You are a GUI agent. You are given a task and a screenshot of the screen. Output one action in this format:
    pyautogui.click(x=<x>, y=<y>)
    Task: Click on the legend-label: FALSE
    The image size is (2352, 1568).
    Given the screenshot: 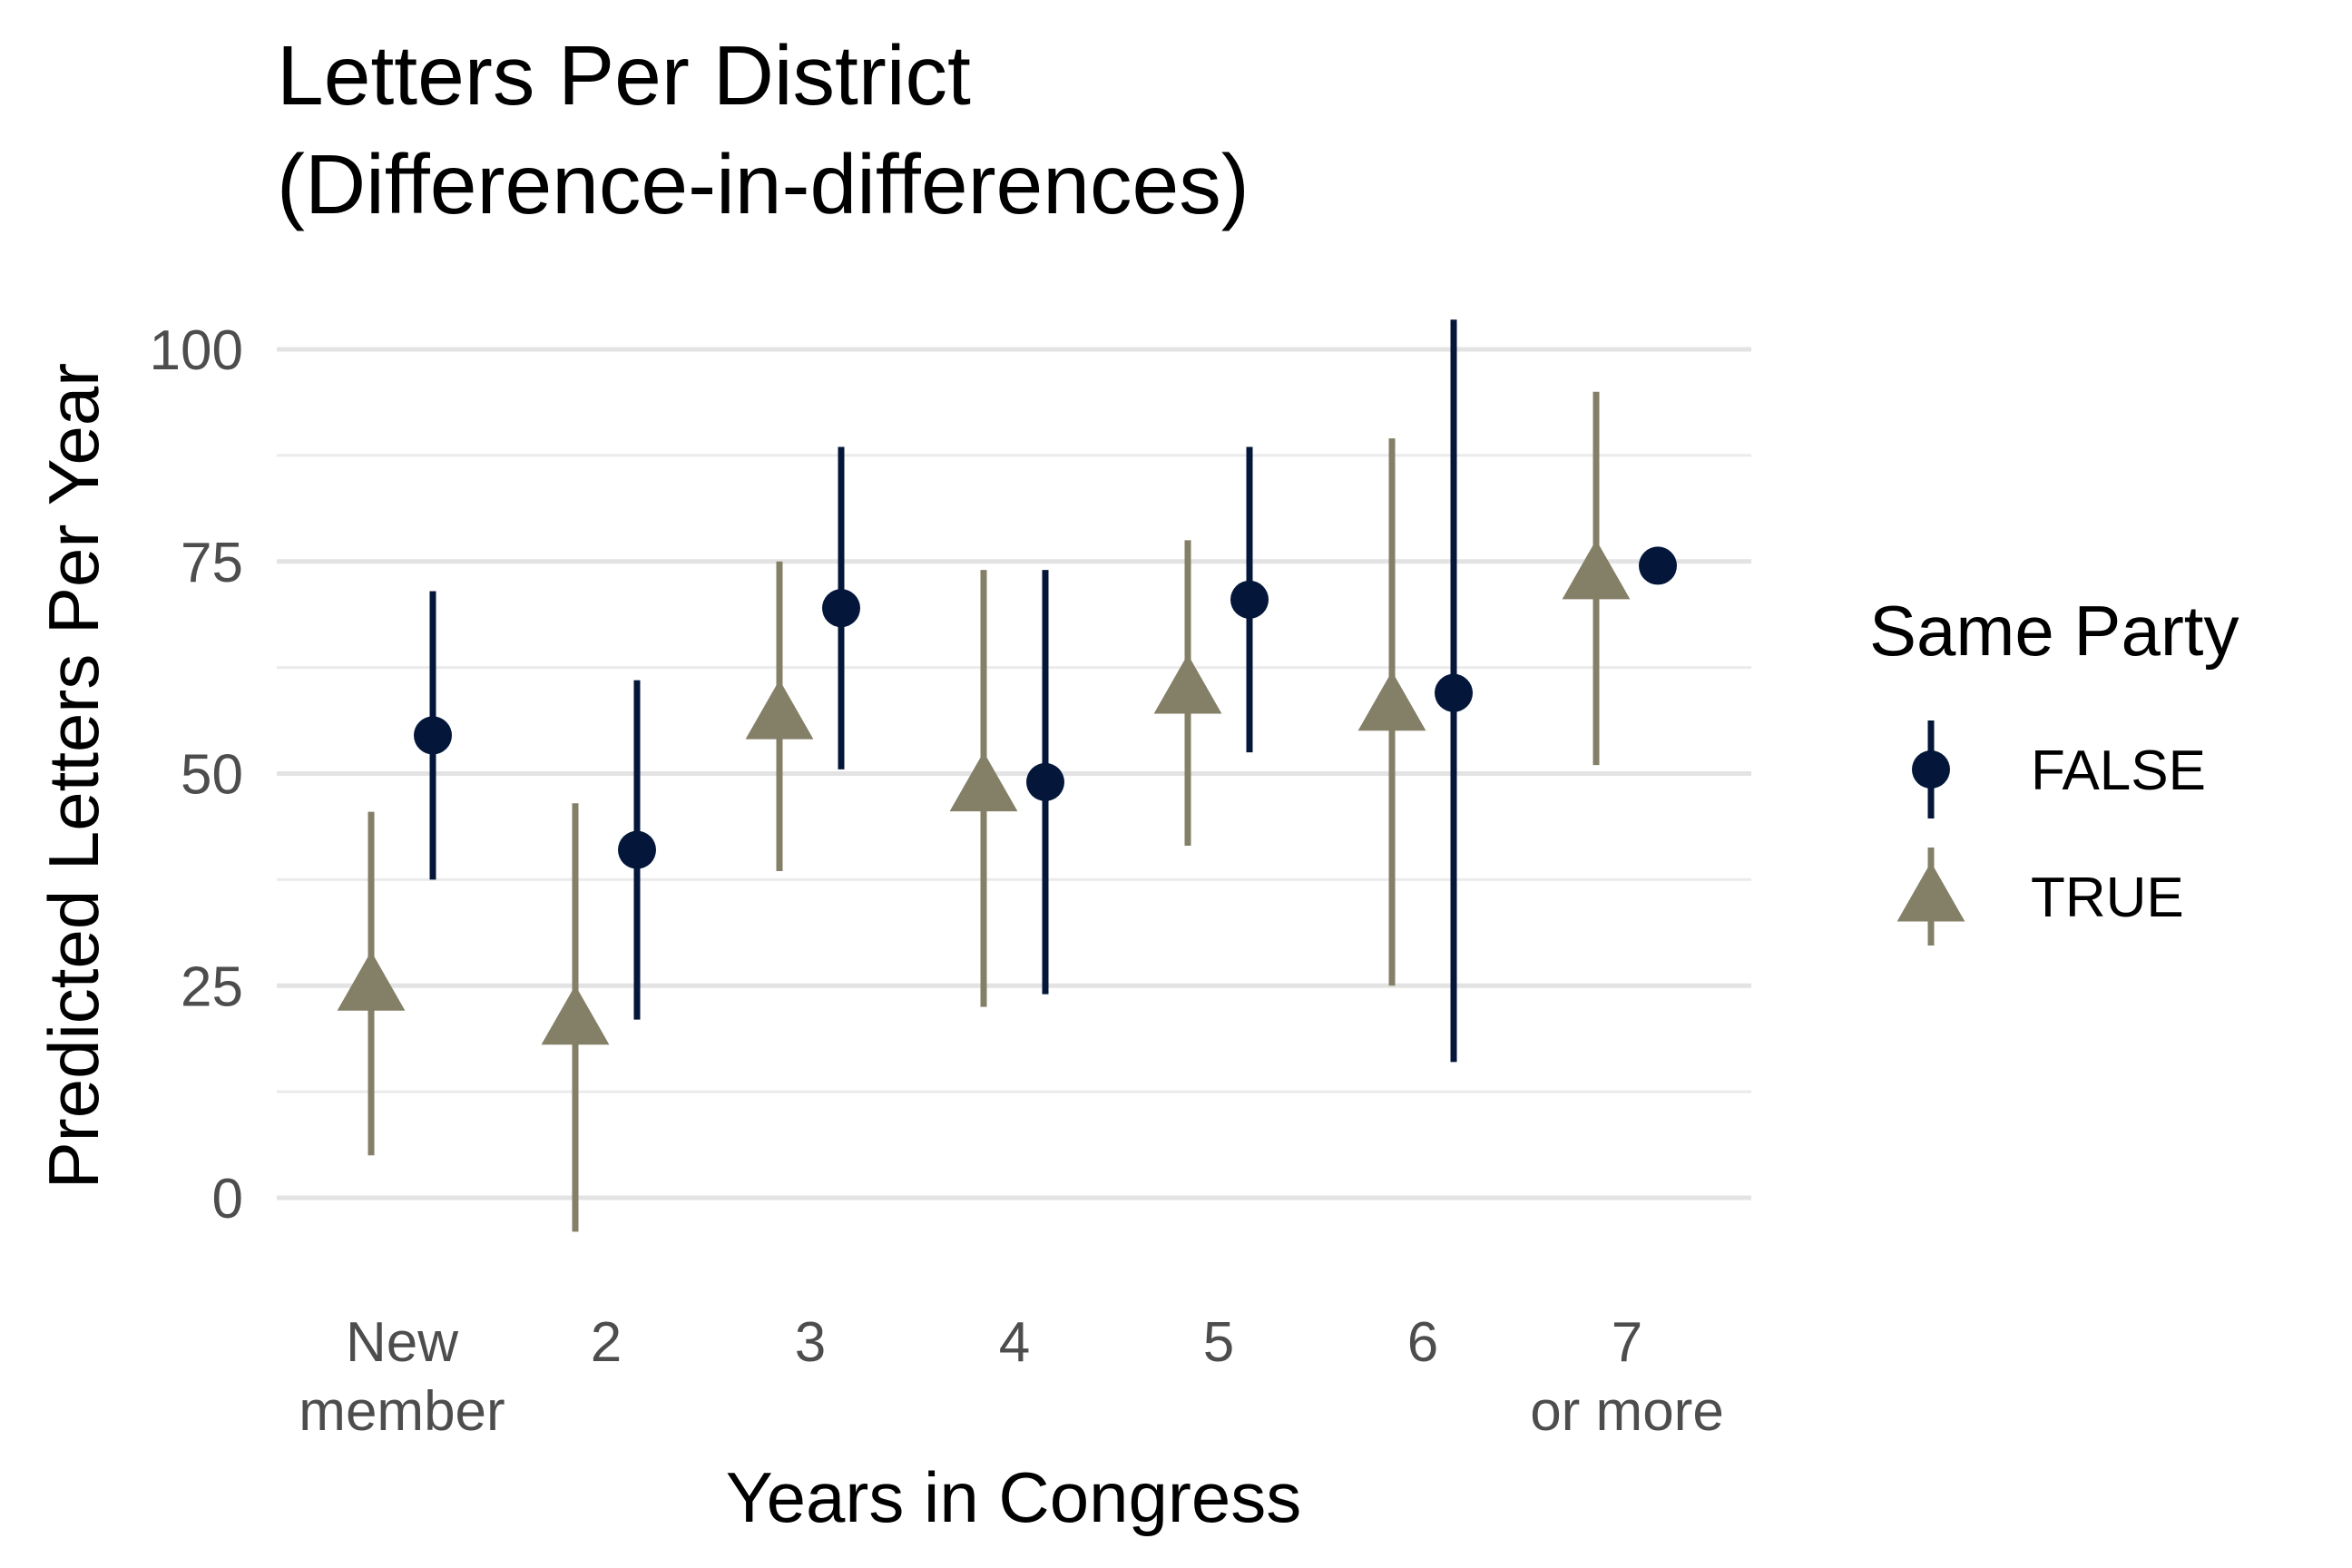 What is the action you would take?
    pyautogui.click(x=2118, y=771)
    